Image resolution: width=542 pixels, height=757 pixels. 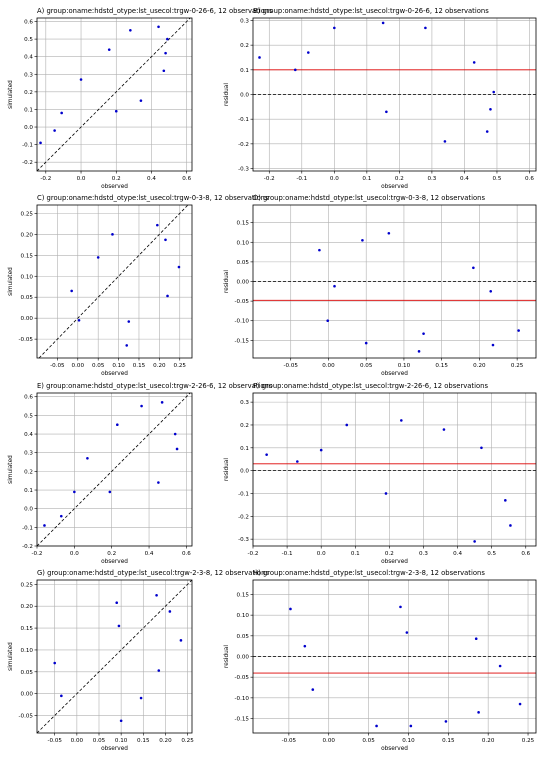 What do you see at coordinates (27, 319) in the screenshot?
I see `y-tick-label: 0.00` at bounding box center [27, 319].